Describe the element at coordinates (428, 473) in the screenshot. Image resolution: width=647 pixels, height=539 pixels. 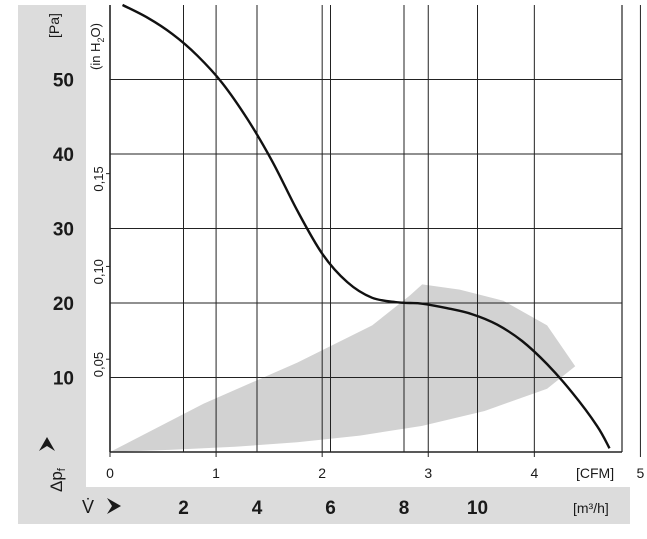
I see `cfm-tick-label: 3` at that location.